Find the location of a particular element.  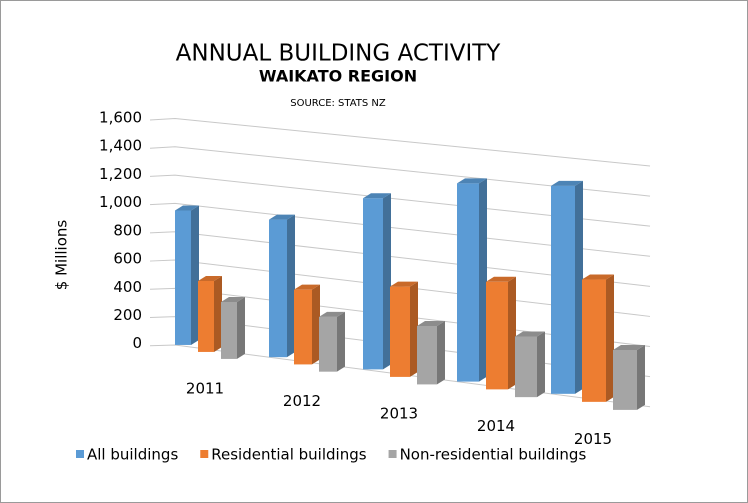

y-tick-label: 800 is located at coordinates (127, 230).